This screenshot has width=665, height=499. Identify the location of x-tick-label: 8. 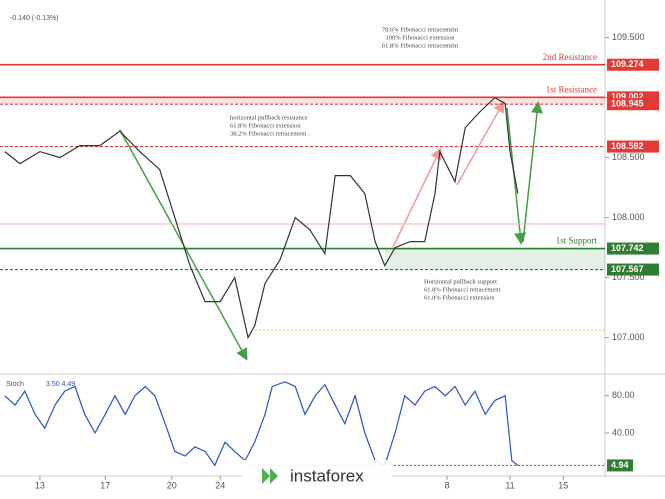
(447, 485).